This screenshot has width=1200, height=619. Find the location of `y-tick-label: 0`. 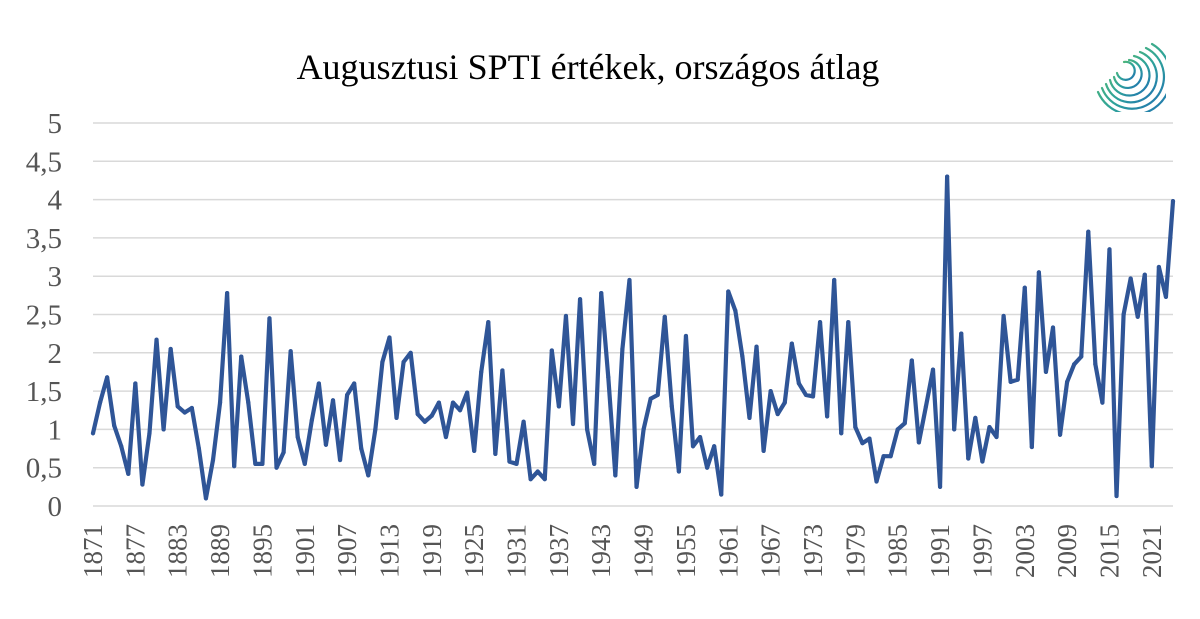

y-tick-label: 0 is located at coordinates (55, 507).